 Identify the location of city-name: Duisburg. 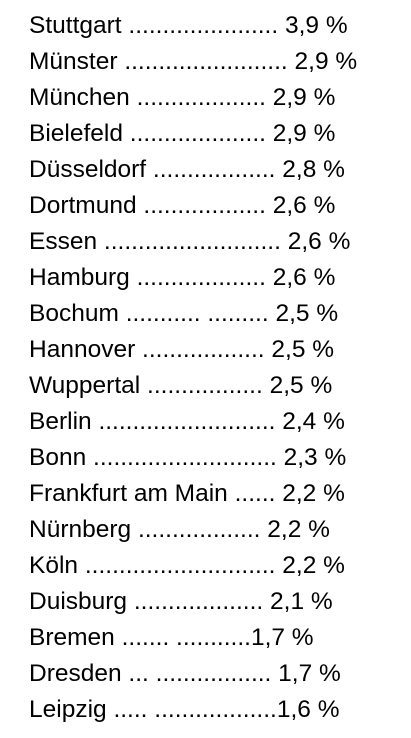
(78, 601).